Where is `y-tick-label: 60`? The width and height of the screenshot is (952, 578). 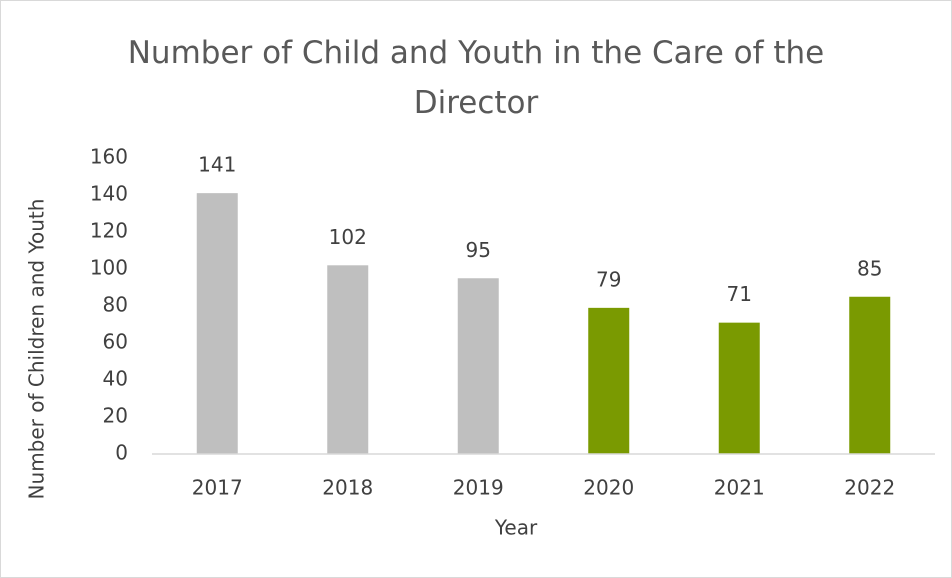
y-tick-label: 60 is located at coordinates (115, 342).